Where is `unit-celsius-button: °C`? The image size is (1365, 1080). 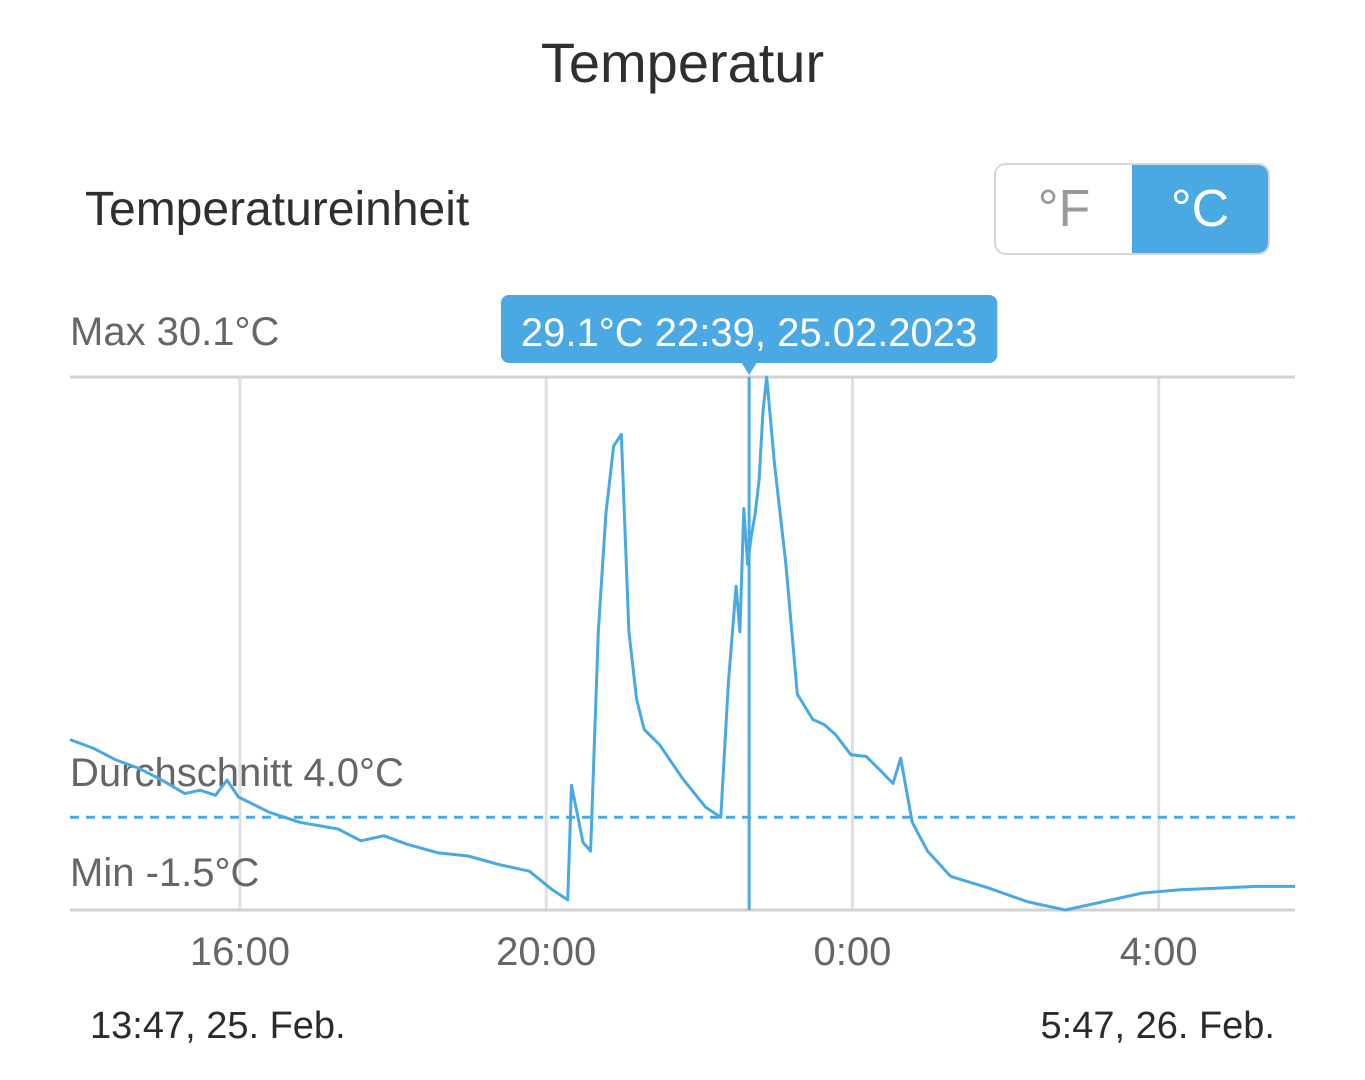 unit-celsius-button: °C is located at coordinates (1200, 209).